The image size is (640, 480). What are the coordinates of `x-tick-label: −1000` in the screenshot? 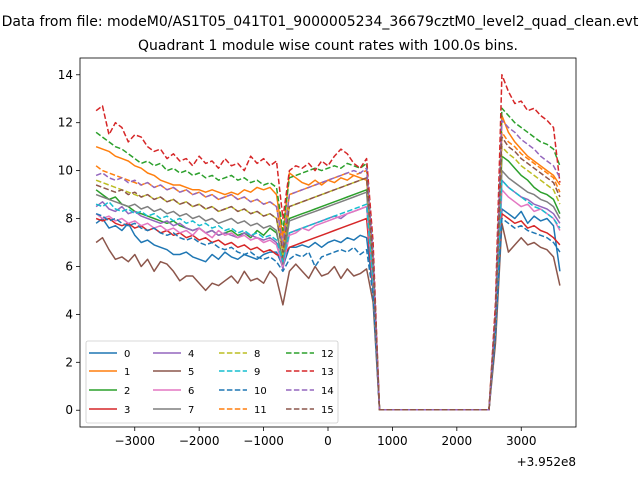 It's located at (263, 441).